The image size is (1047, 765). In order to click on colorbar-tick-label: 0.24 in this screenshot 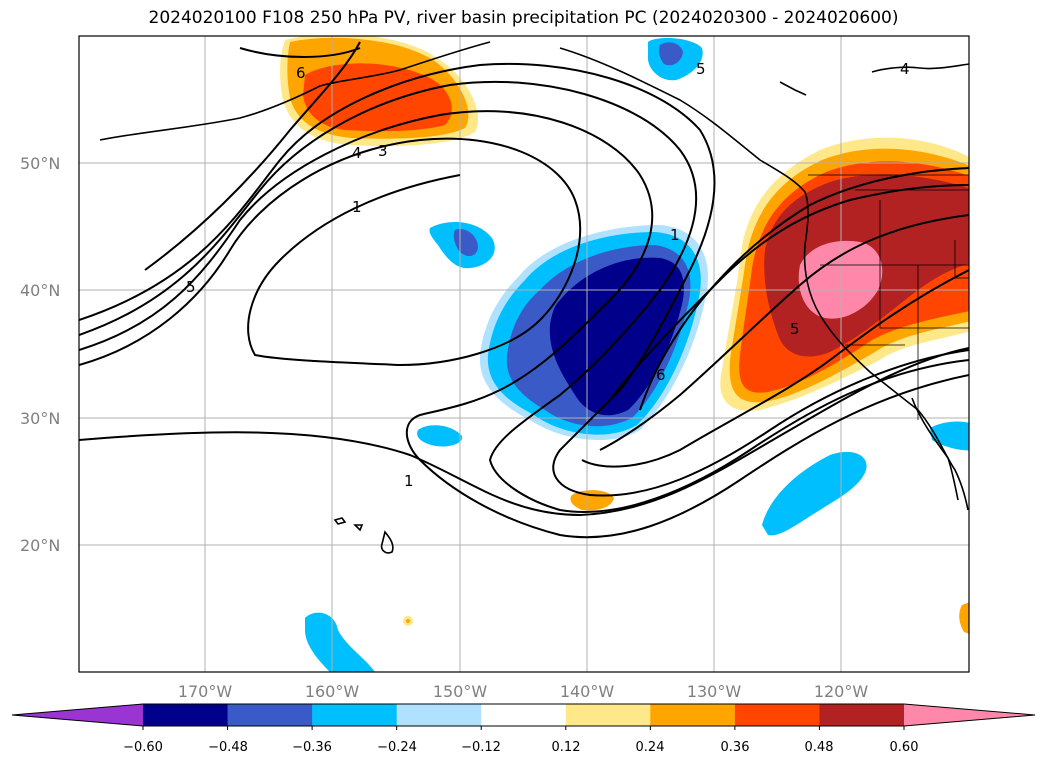, I will do `click(650, 747)`.